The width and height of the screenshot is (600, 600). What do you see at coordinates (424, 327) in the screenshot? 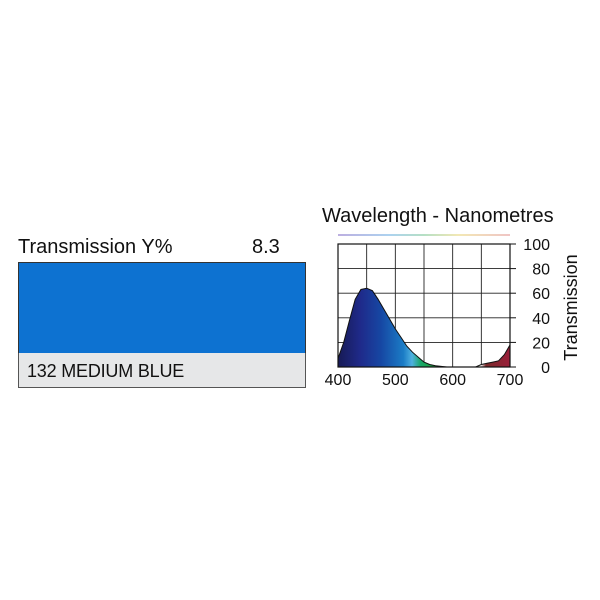
I see `transmission-area` at bounding box center [424, 327].